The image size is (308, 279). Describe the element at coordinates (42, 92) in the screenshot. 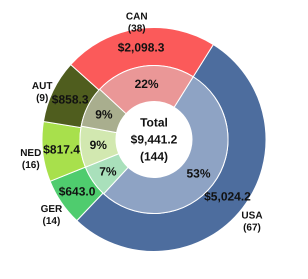

I see `slice-label: AUT (9)` at that location.